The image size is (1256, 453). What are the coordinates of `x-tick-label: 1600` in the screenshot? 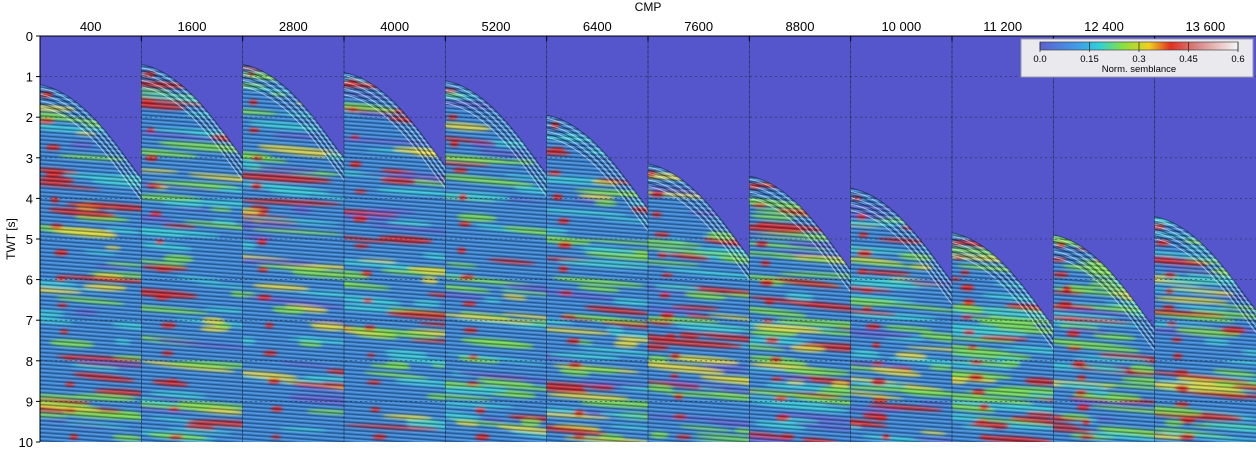 It's located at (192, 26).